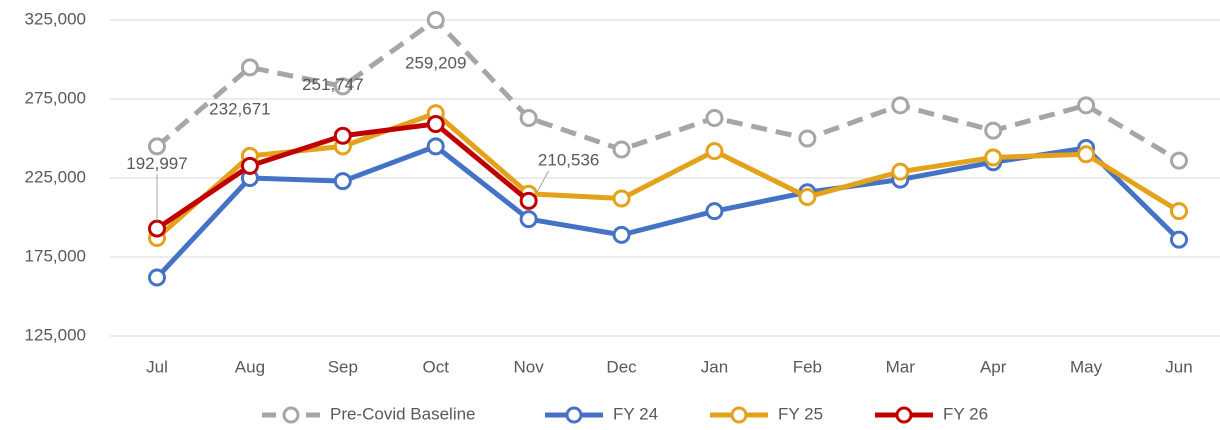 The width and height of the screenshot is (1220, 430). Describe the element at coordinates (543, 182) in the screenshot. I see `leader-line` at that location.